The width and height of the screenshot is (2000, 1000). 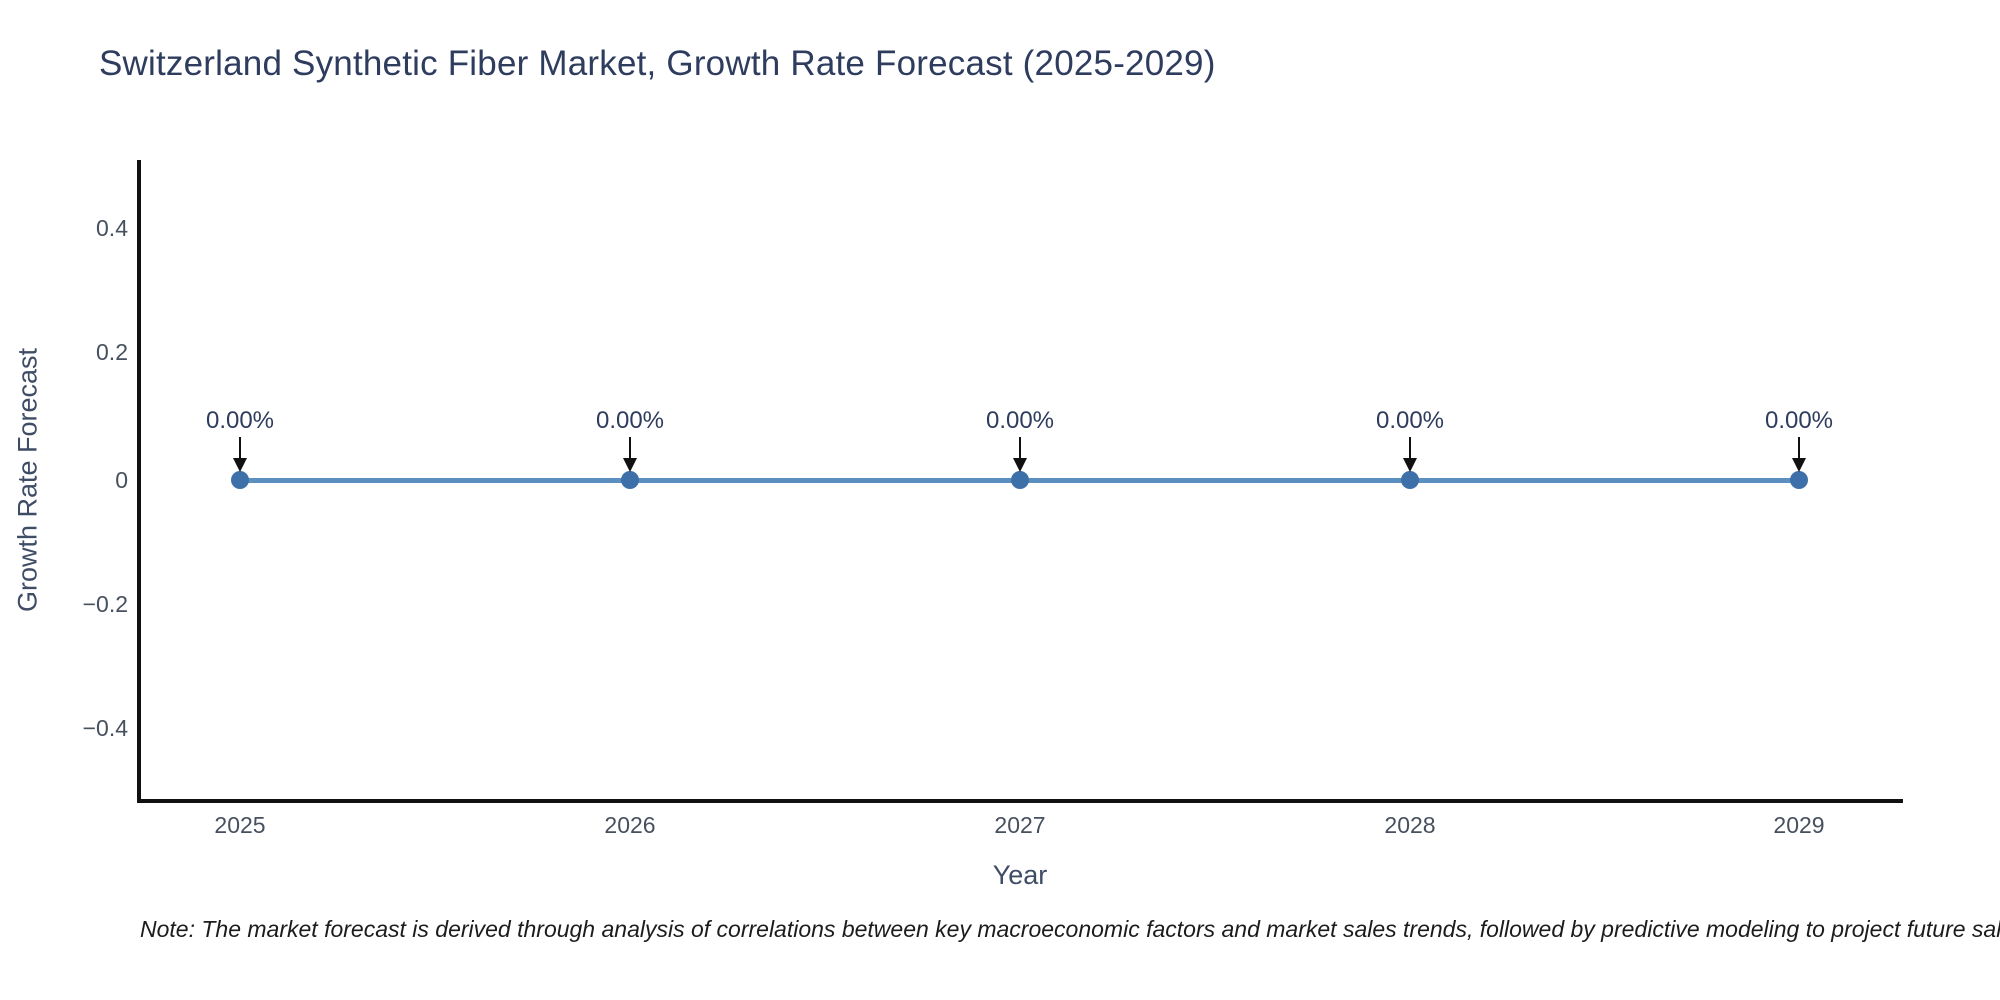 What do you see at coordinates (1799, 825) in the screenshot?
I see `x-tick-label: 2029` at bounding box center [1799, 825].